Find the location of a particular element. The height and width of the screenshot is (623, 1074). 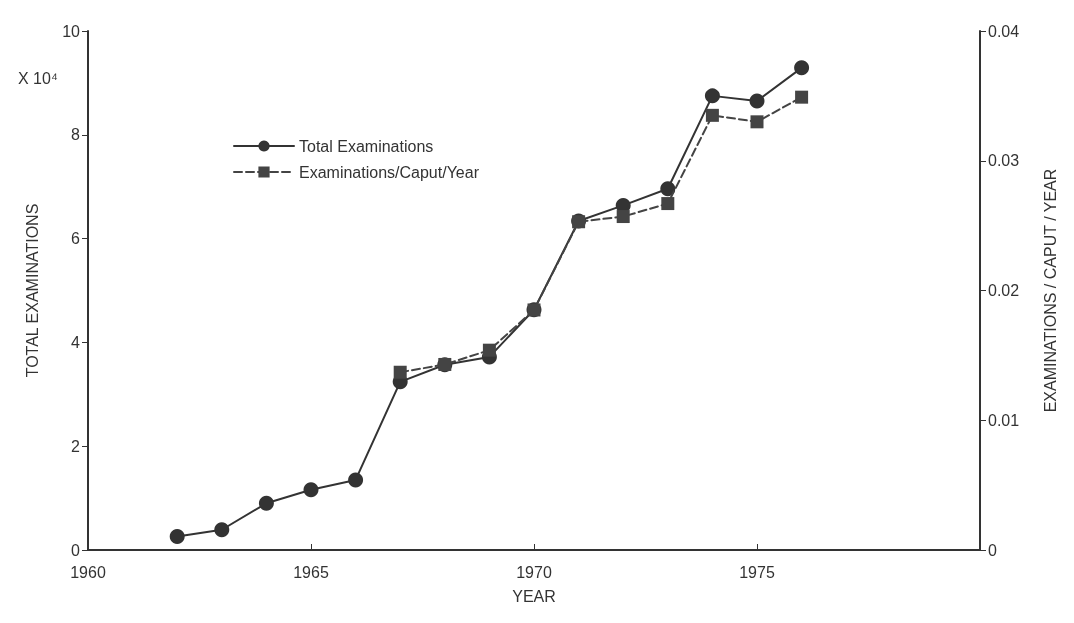

y-tick-label: 8 is located at coordinates (76, 135).